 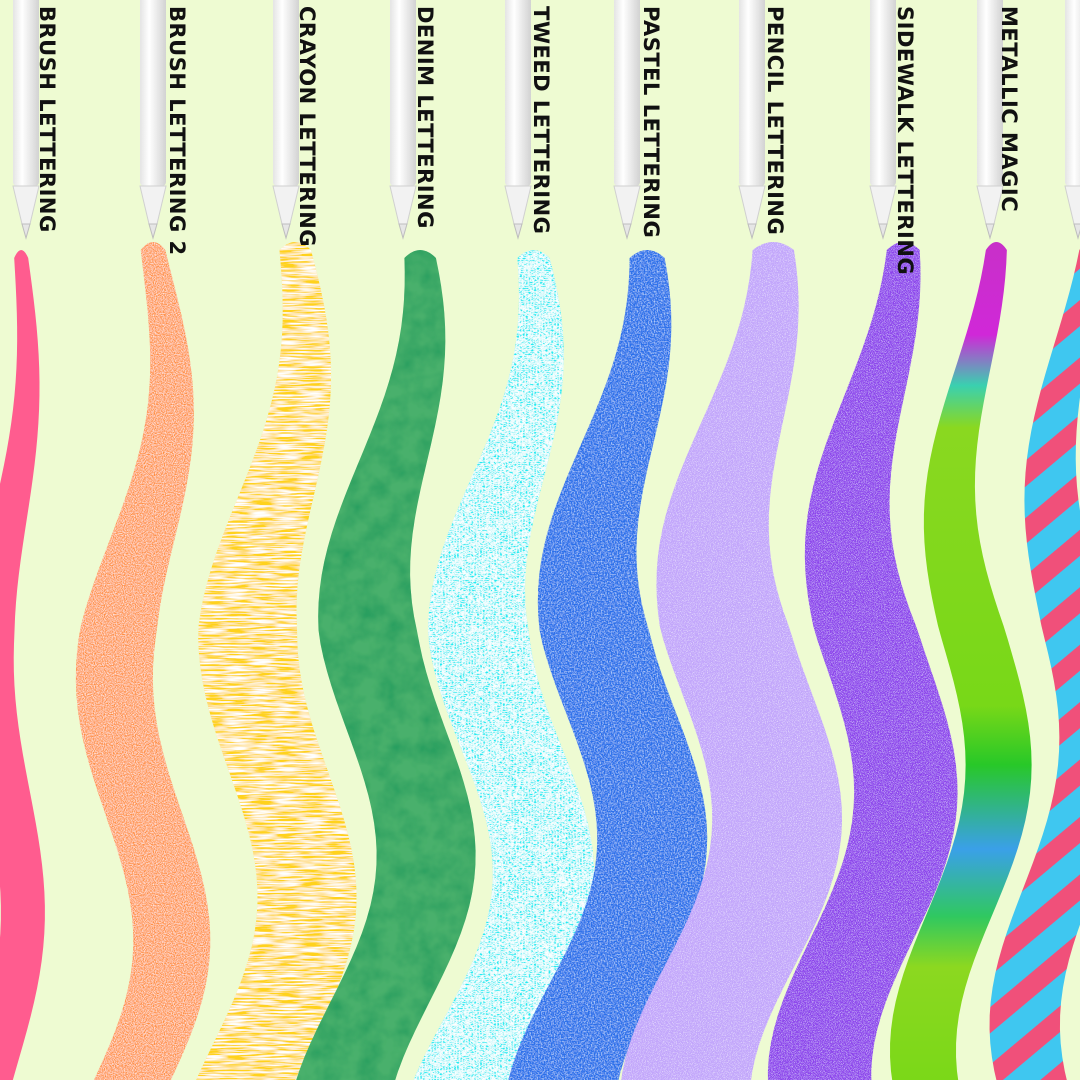 I want to click on brush-label: METALLIC MAGIC, so click(x=1009, y=109).